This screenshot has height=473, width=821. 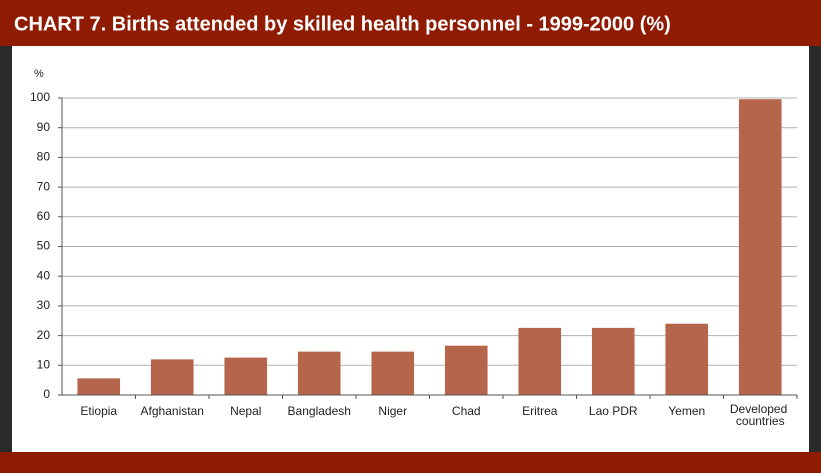 I want to click on x-tick-label: Nepal, so click(x=245, y=411).